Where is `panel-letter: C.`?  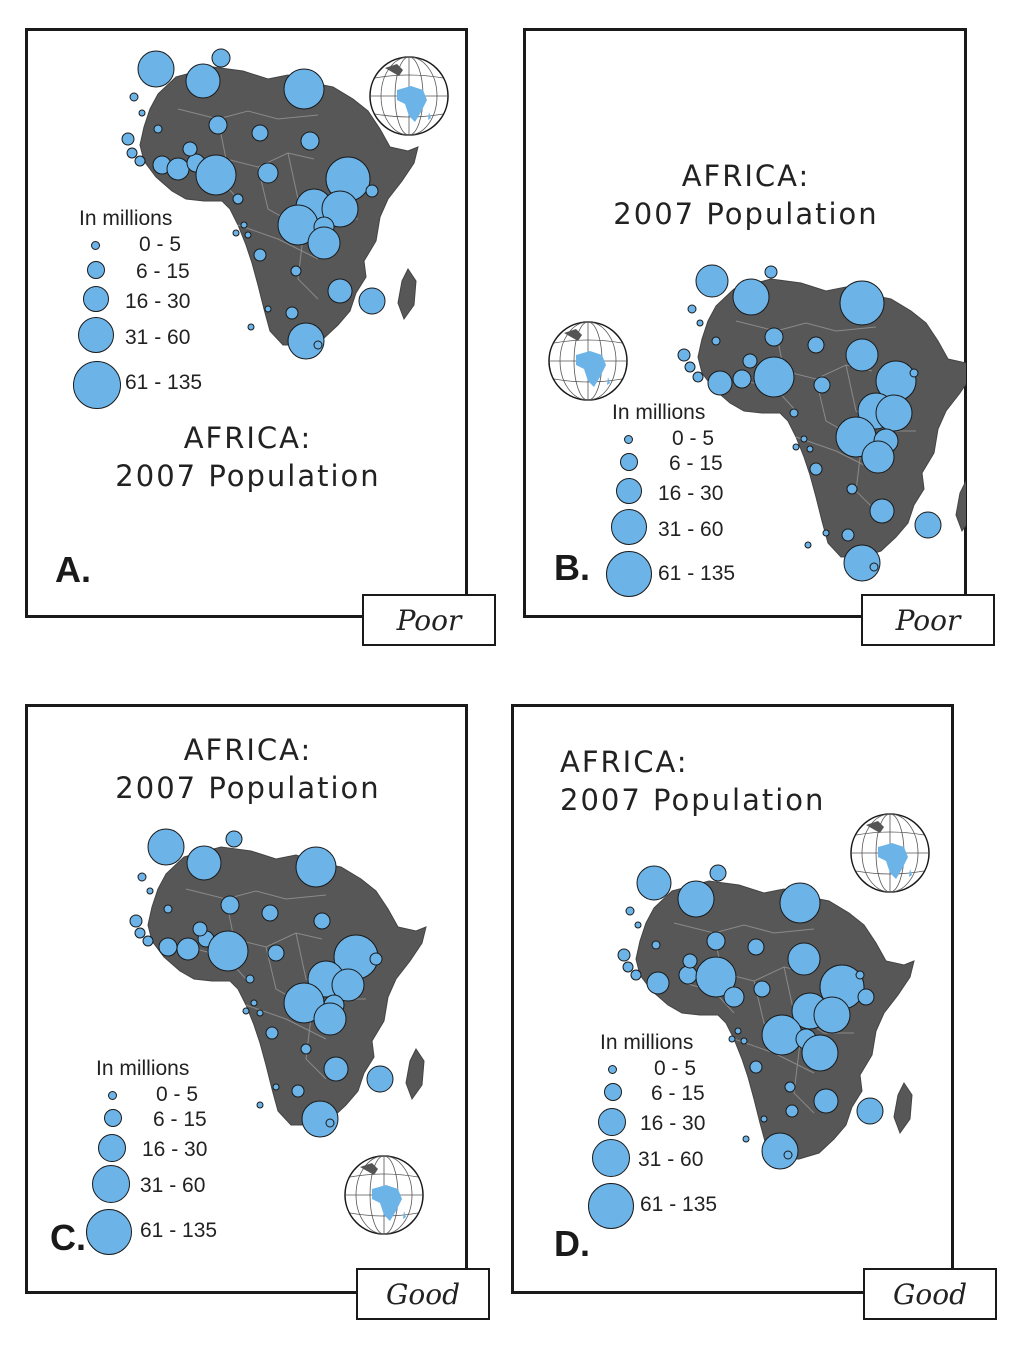 panel-letter: C. is located at coordinates (68, 1237).